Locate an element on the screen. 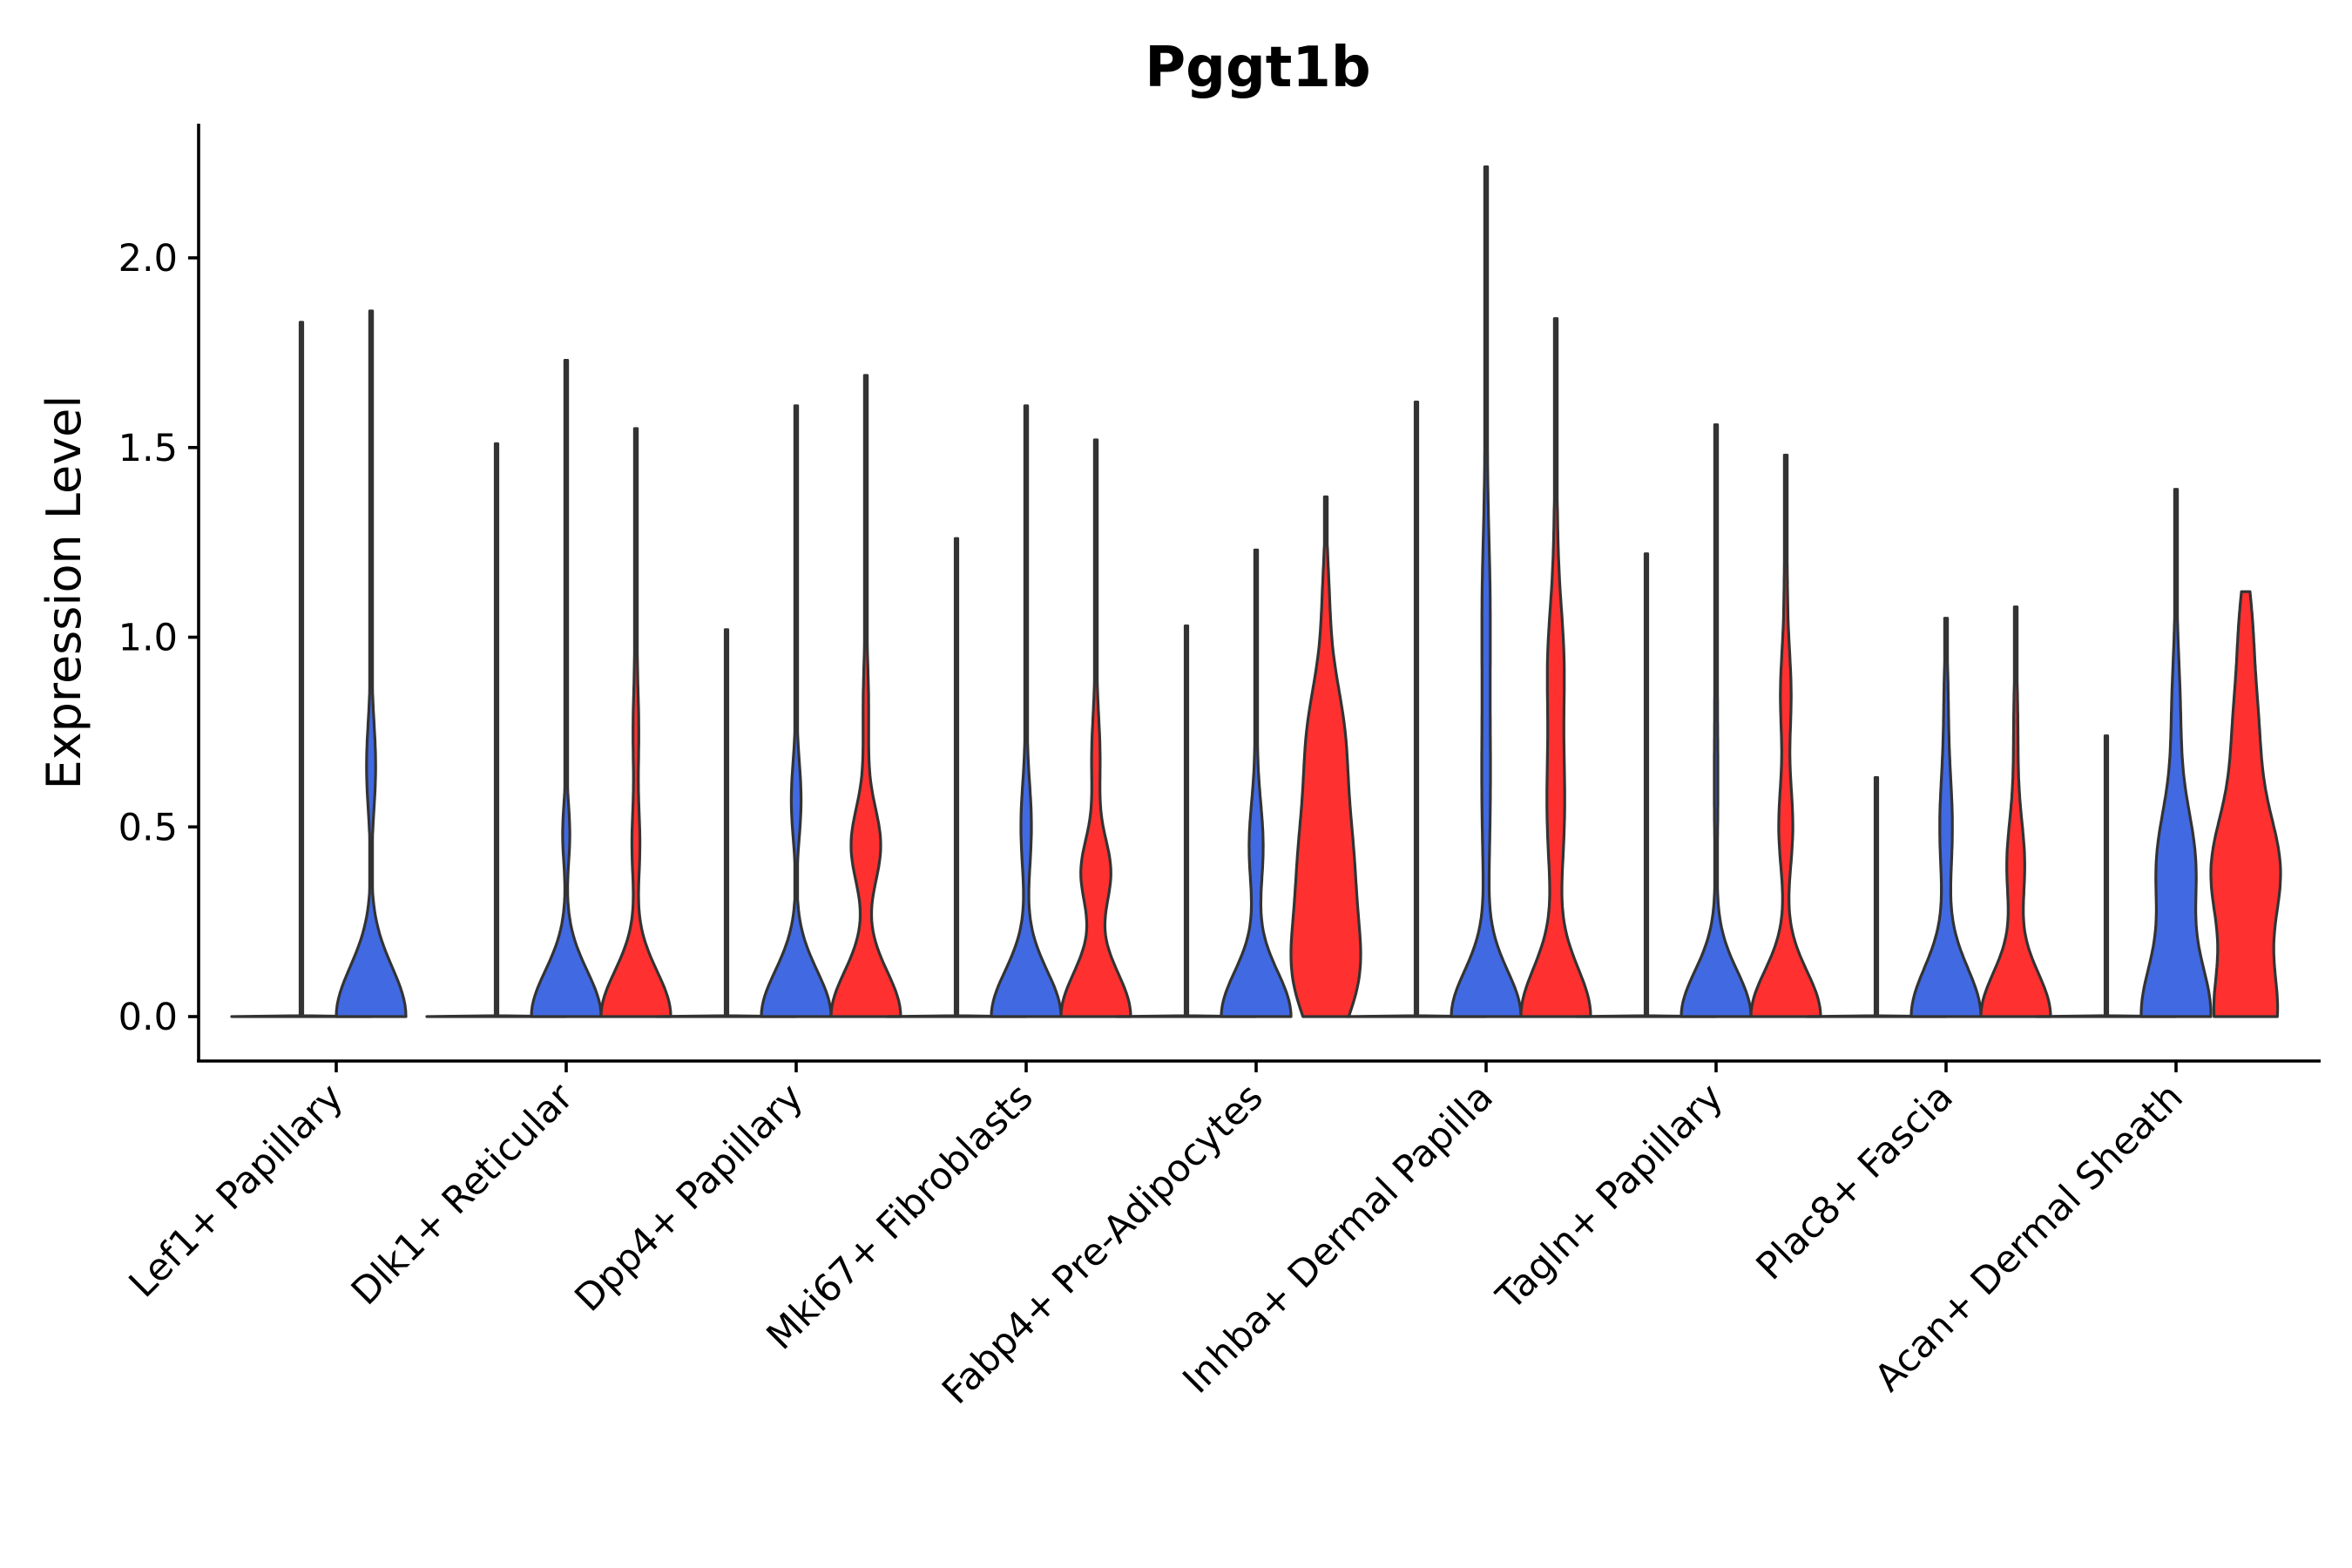  x-tick-label: Tagln+ Papillary is located at coordinates (1610, 1197).